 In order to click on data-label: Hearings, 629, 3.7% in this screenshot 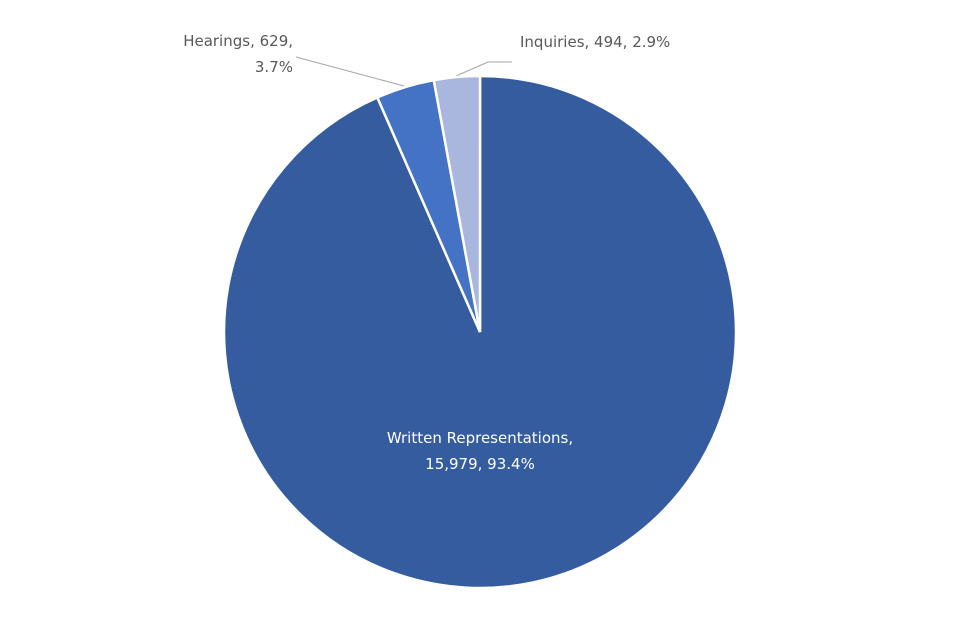, I will do `click(238, 54)`.